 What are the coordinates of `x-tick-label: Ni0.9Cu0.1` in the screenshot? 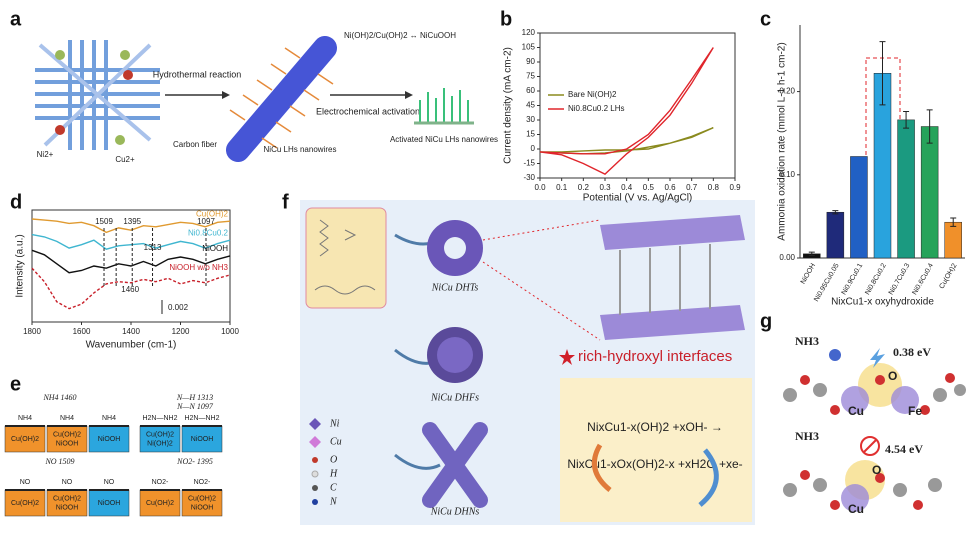 It's located at (853, 279).